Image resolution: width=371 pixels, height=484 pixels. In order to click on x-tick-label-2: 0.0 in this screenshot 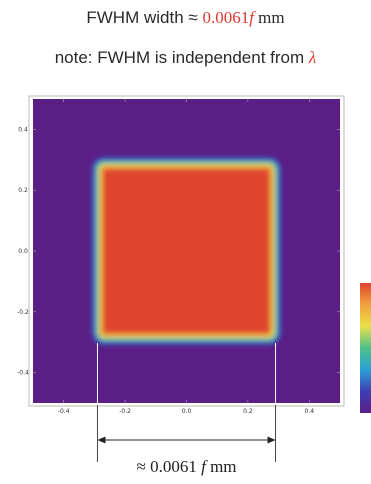, I will do `click(187, 411)`.